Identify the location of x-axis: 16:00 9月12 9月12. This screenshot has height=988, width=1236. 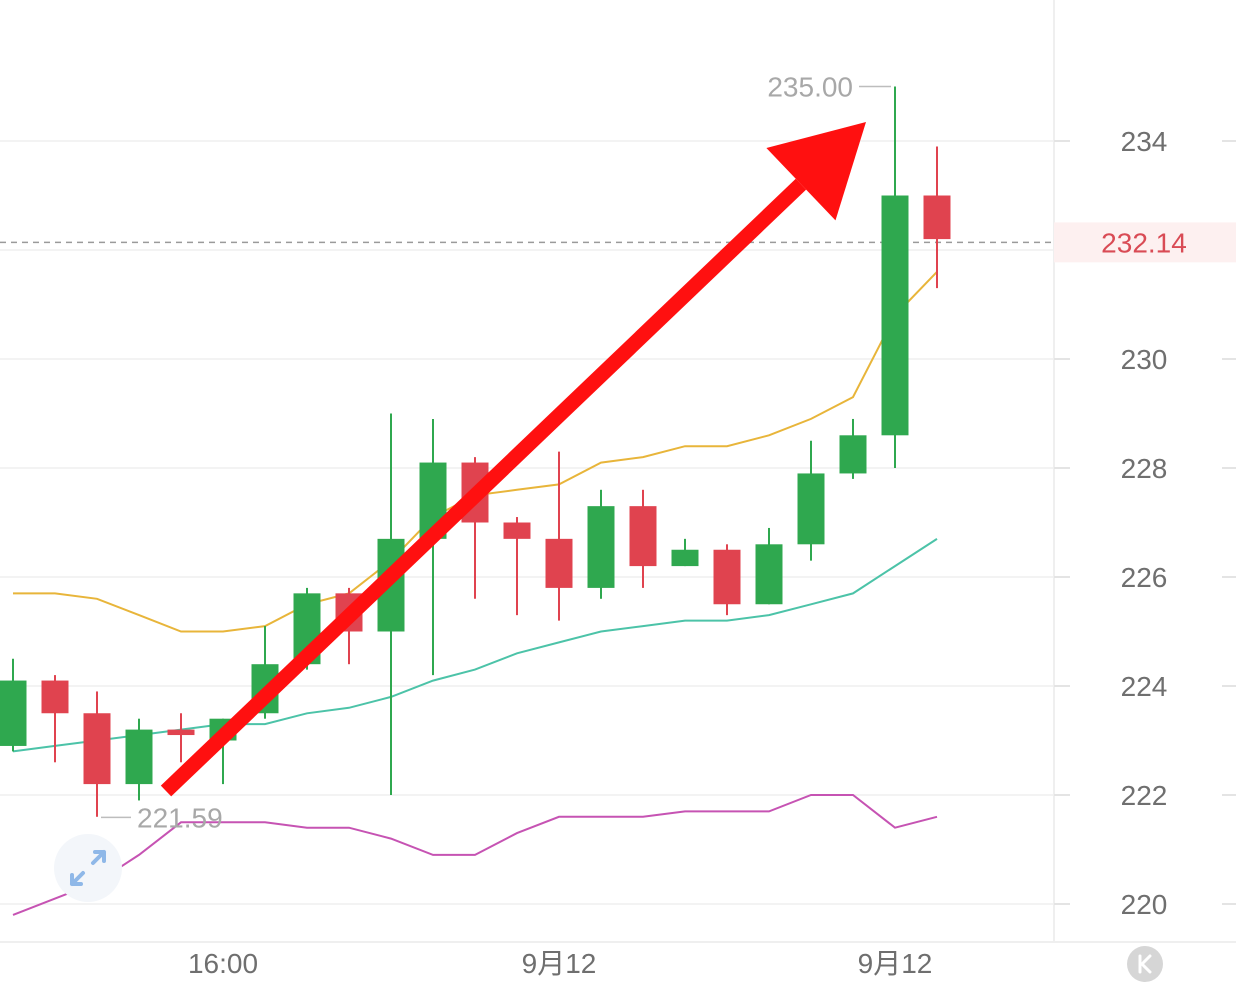
(560, 963).